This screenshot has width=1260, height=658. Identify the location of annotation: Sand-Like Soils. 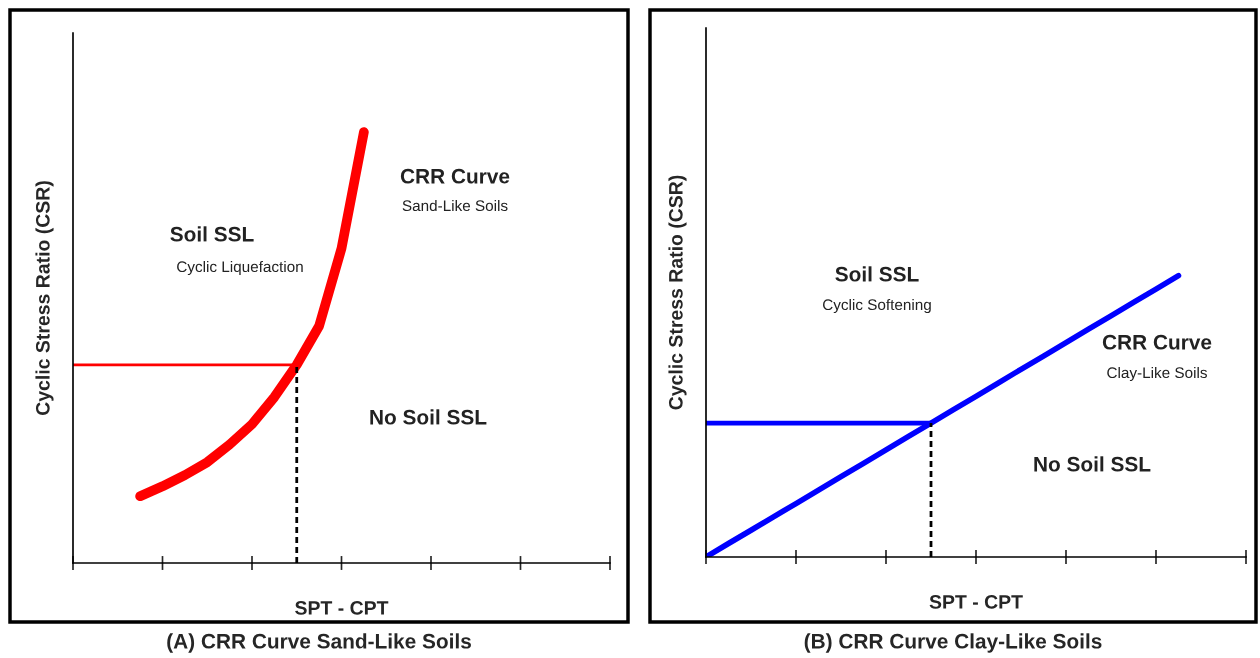
(455, 205).